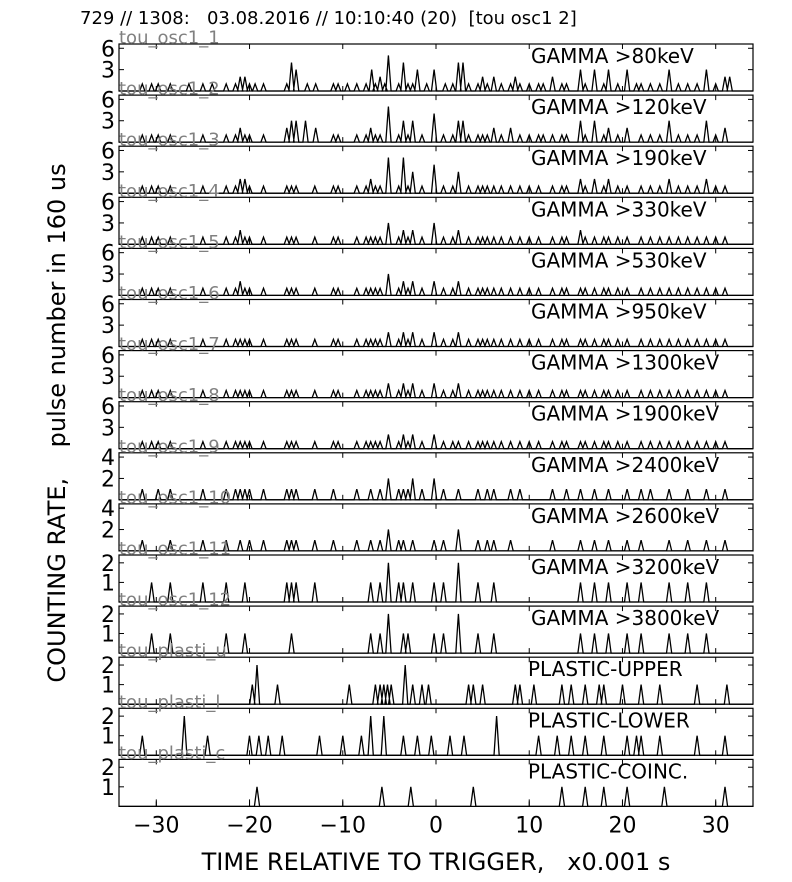 This screenshot has width=792, height=882. I want to click on panel-label: GAMMA >2600keV, so click(625, 516).